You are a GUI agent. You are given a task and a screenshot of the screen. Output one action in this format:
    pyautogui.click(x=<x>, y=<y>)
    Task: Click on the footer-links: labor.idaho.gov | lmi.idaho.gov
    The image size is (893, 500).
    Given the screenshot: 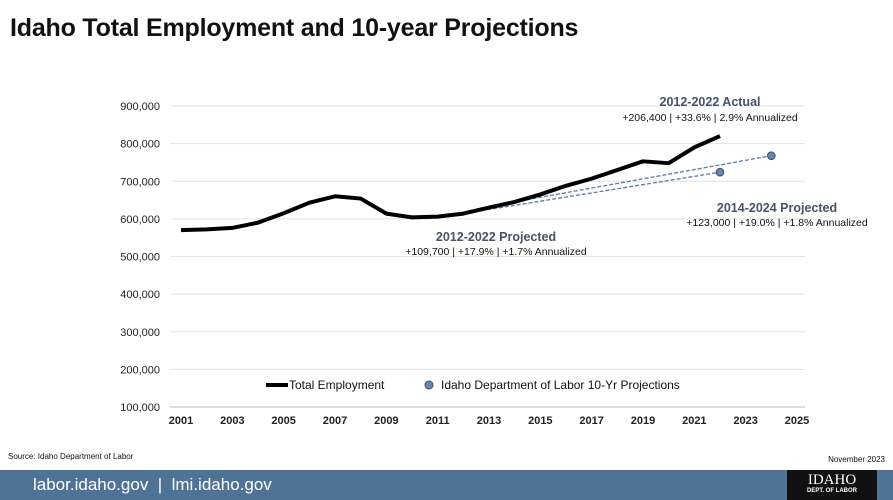 What is the action you would take?
    pyautogui.click(x=152, y=484)
    